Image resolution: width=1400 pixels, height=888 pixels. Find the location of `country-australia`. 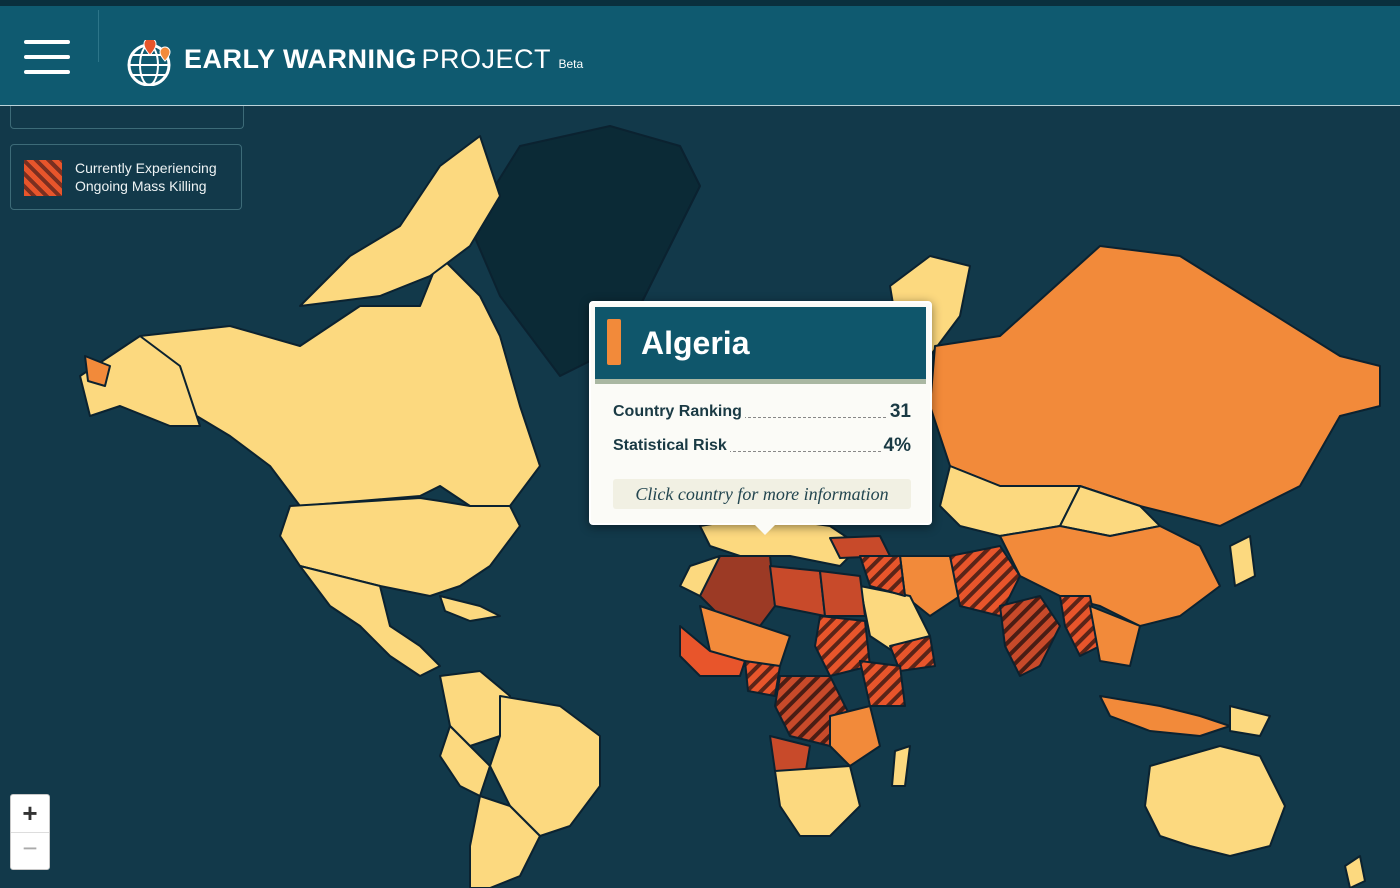

country-australia is located at coordinates (1215, 801).